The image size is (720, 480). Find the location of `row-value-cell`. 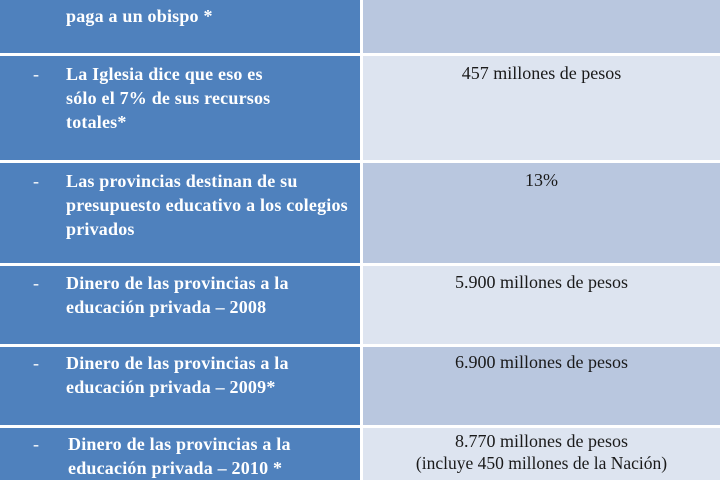

row-value-cell is located at coordinates (541, 26).